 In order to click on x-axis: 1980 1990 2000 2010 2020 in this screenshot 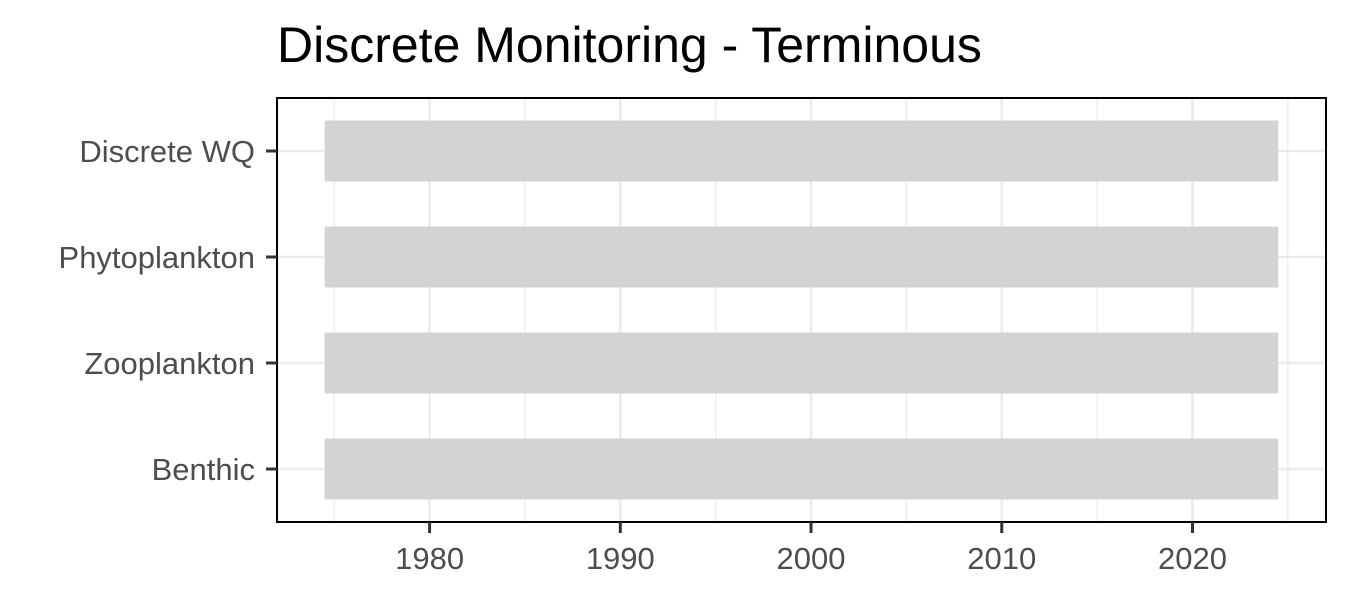, I will do `click(811, 549)`.